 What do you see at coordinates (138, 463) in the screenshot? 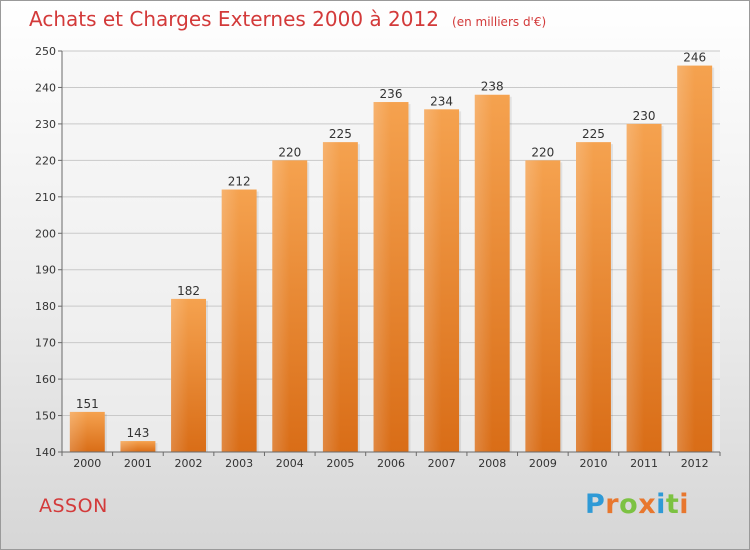
I see `x-tick-label: 2001` at bounding box center [138, 463].